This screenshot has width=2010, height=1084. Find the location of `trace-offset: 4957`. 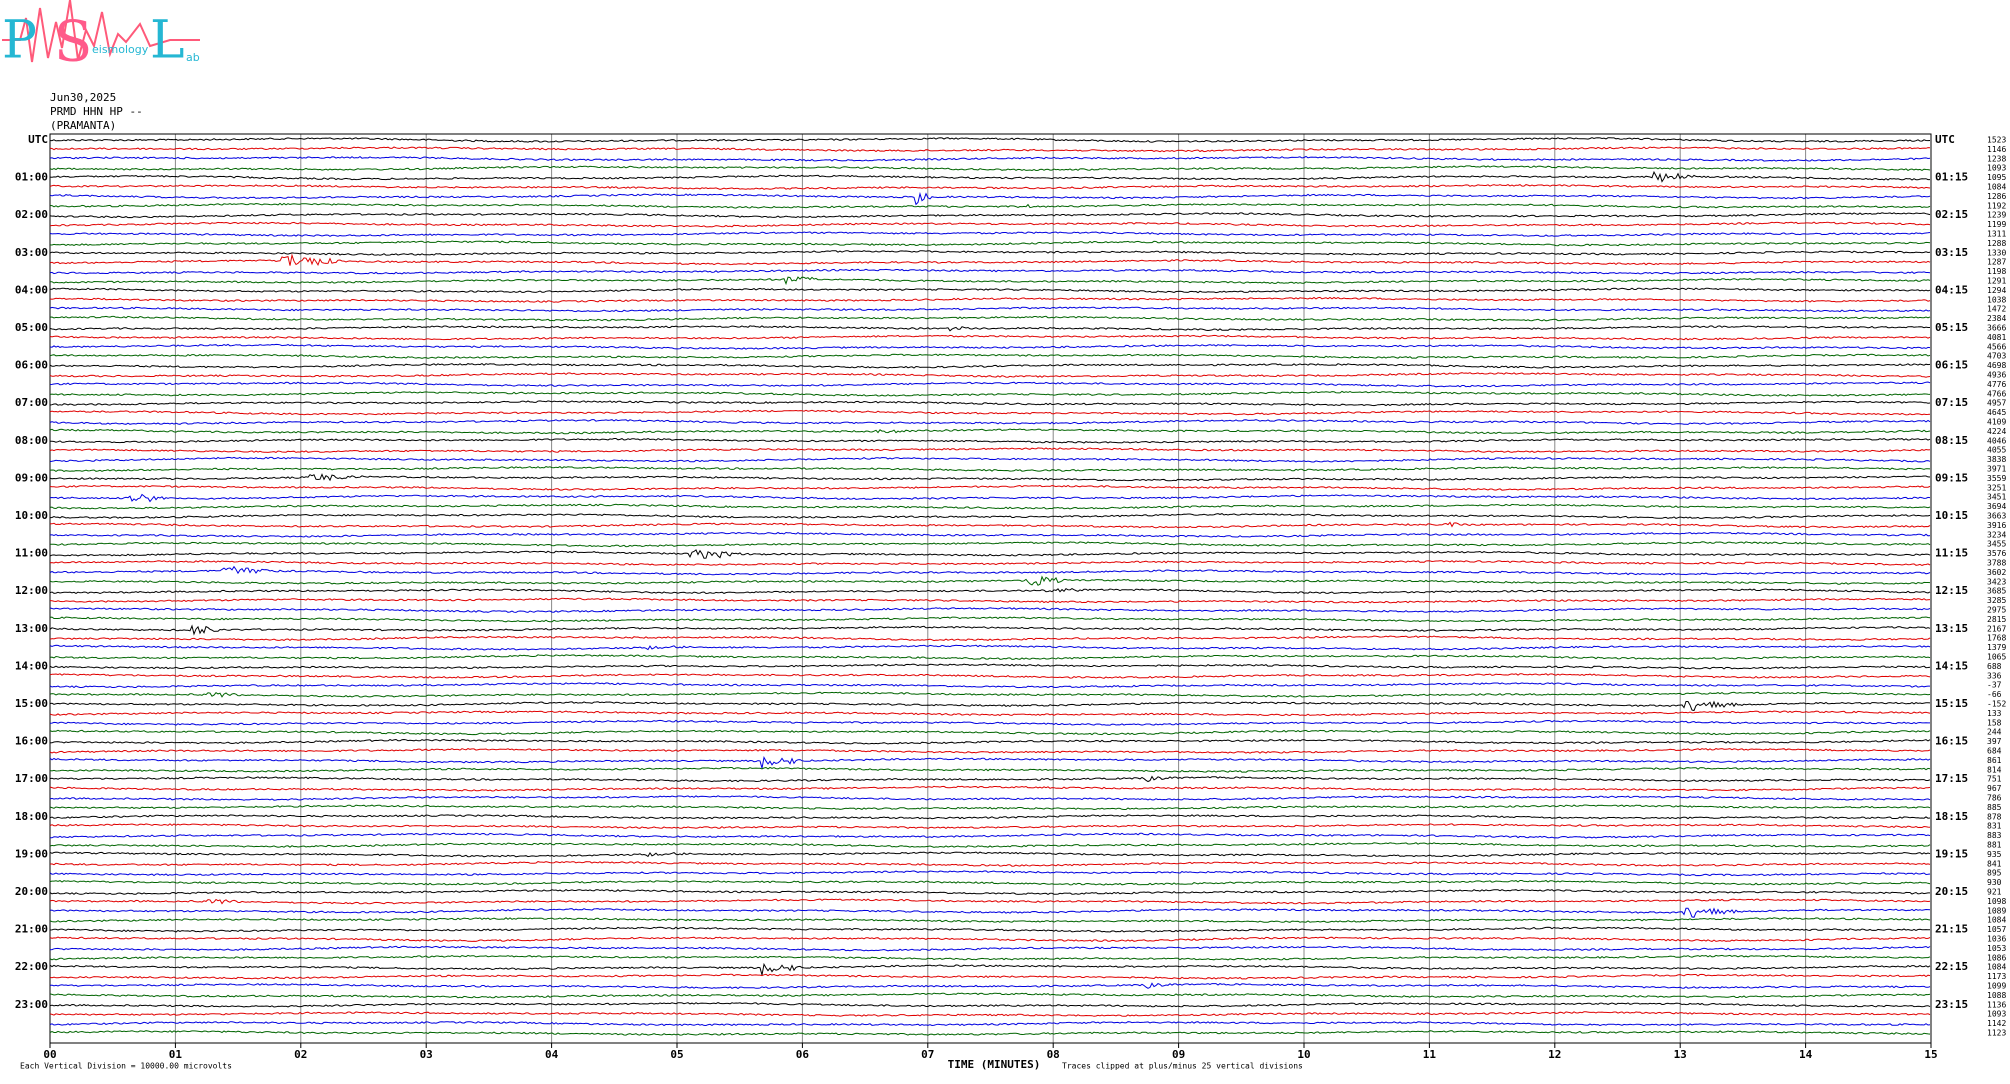

trace-offset: 4957 is located at coordinates (1996, 403).